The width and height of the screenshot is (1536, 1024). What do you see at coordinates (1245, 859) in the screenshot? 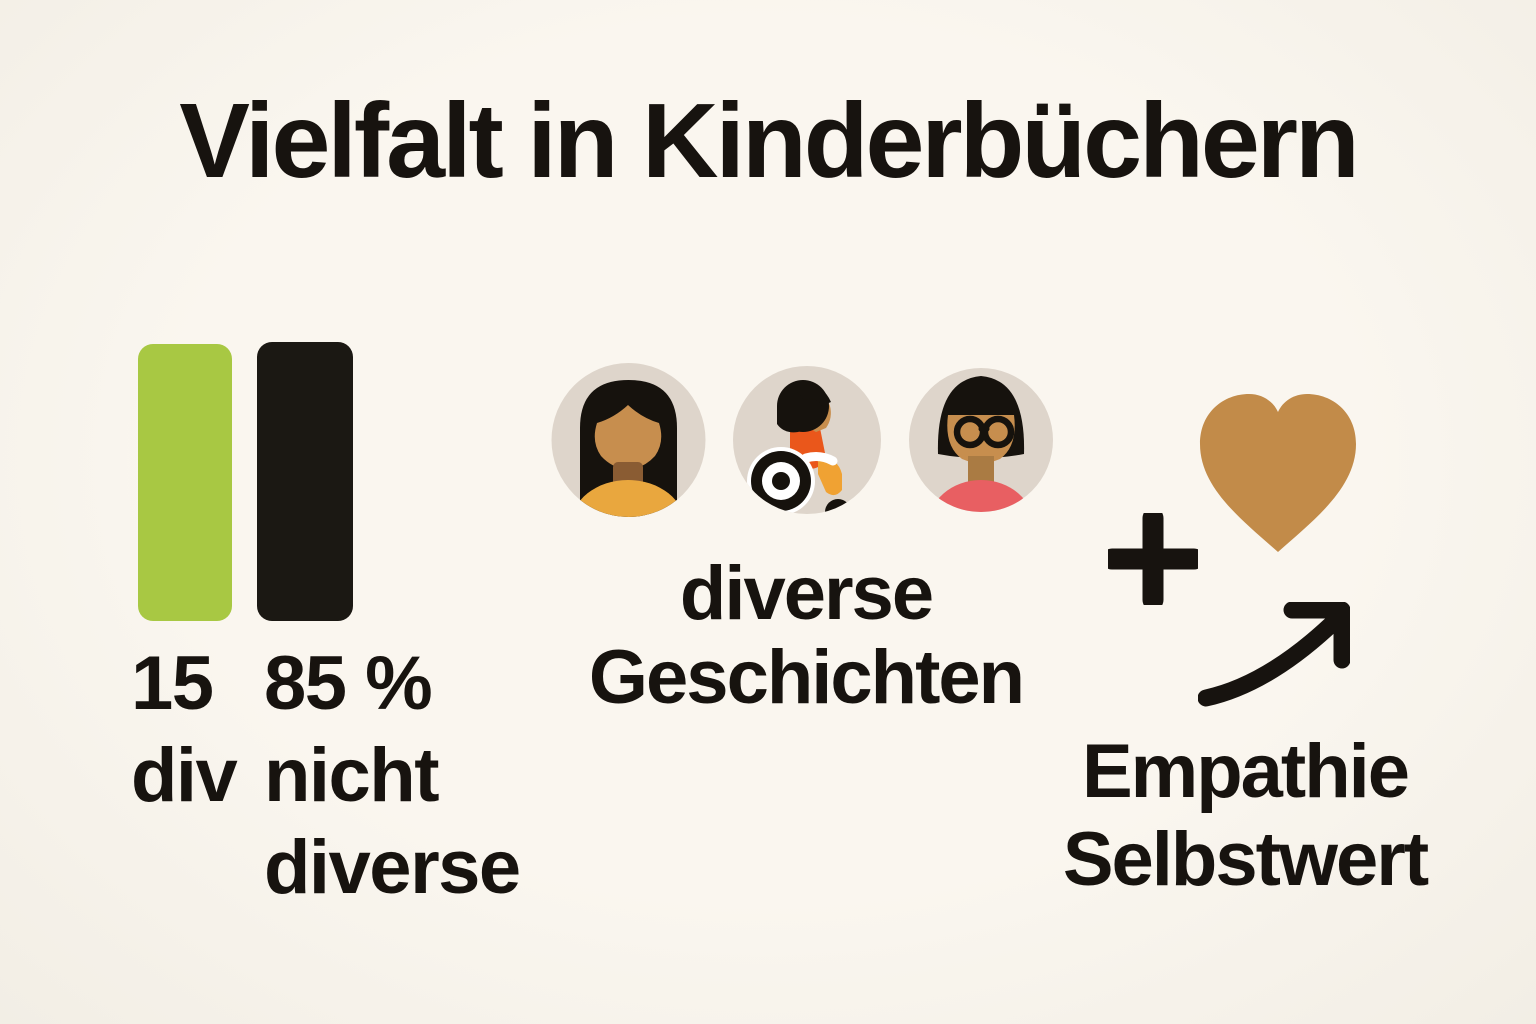
I see `caption-right-line2: Selbstwert` at bounding box center [1245, 859].